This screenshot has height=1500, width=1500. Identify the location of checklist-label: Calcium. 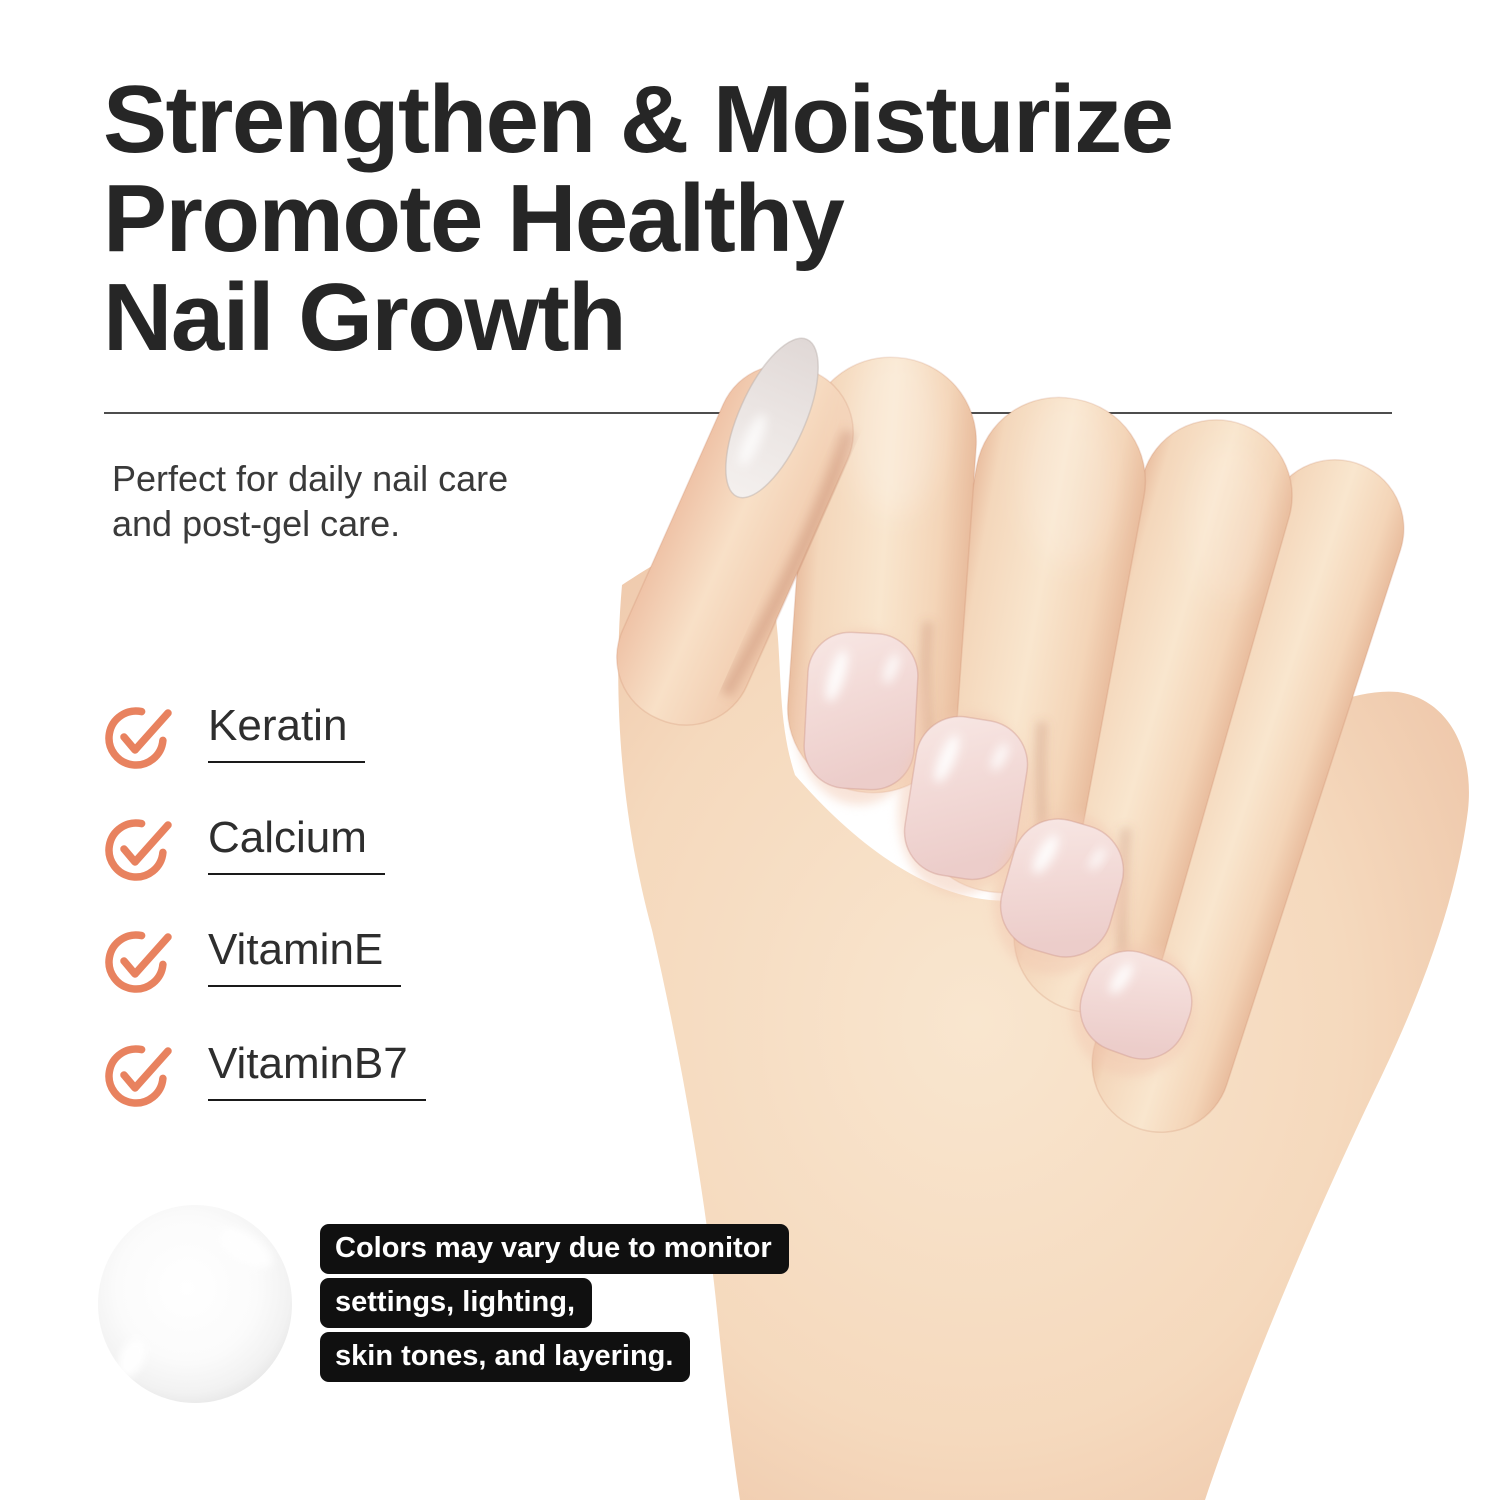
(296, 843).